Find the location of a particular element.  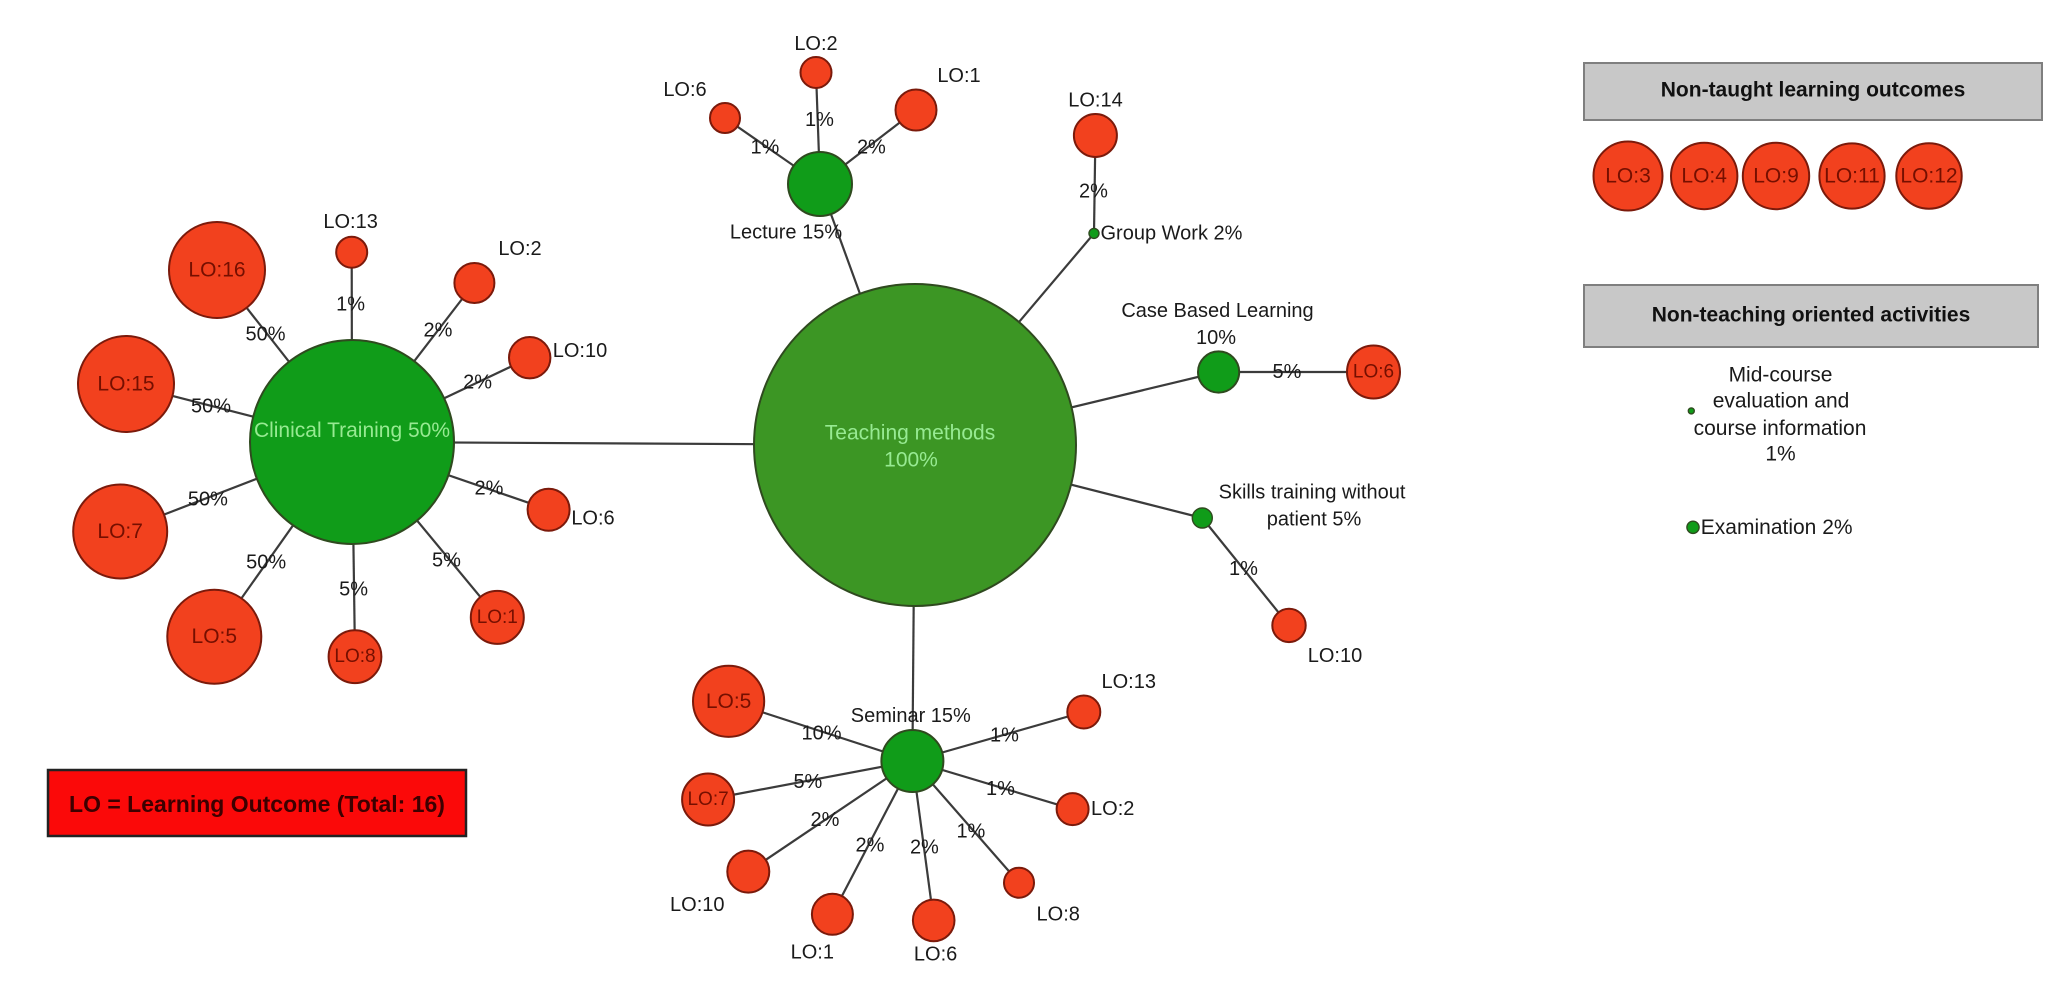

svg-text: LO:11 is located at coordinates (1852, 176).